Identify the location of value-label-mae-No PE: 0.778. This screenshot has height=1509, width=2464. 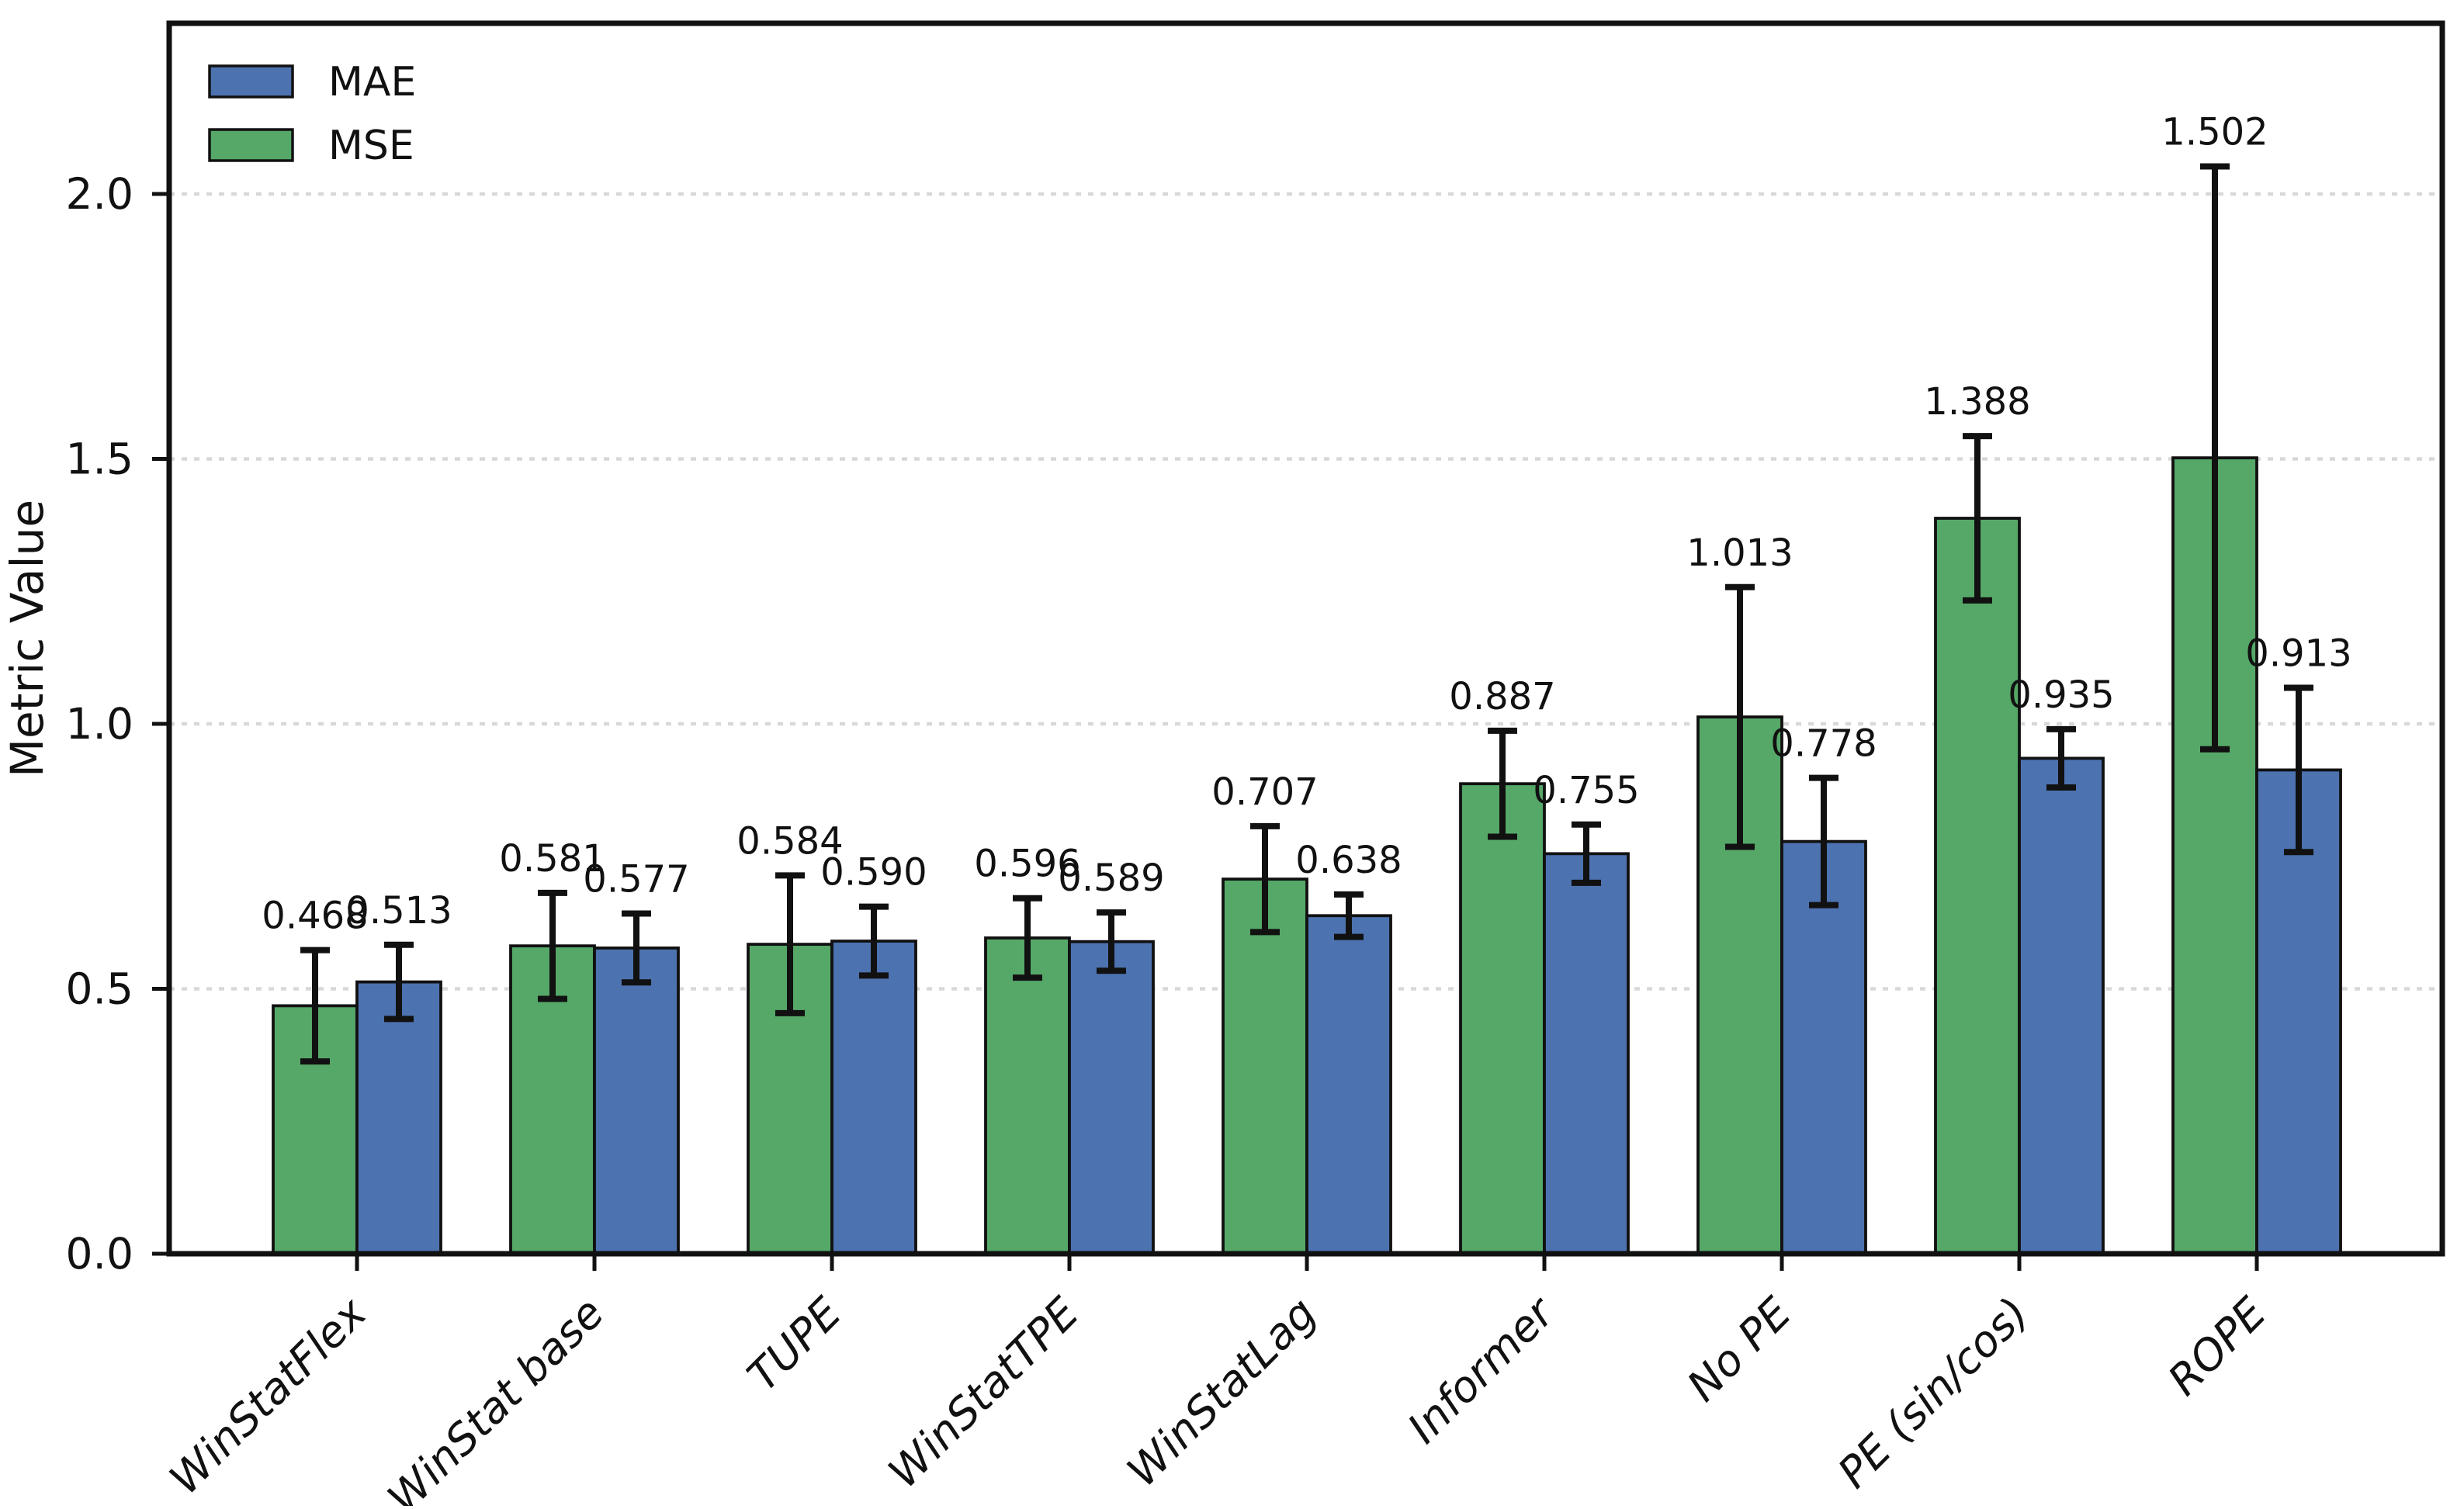
(1823, 744).